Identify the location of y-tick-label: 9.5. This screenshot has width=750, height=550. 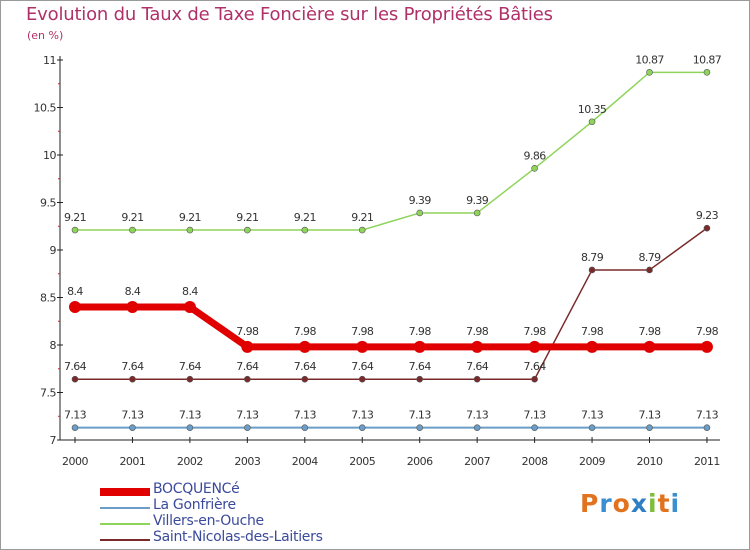
(48, 203).